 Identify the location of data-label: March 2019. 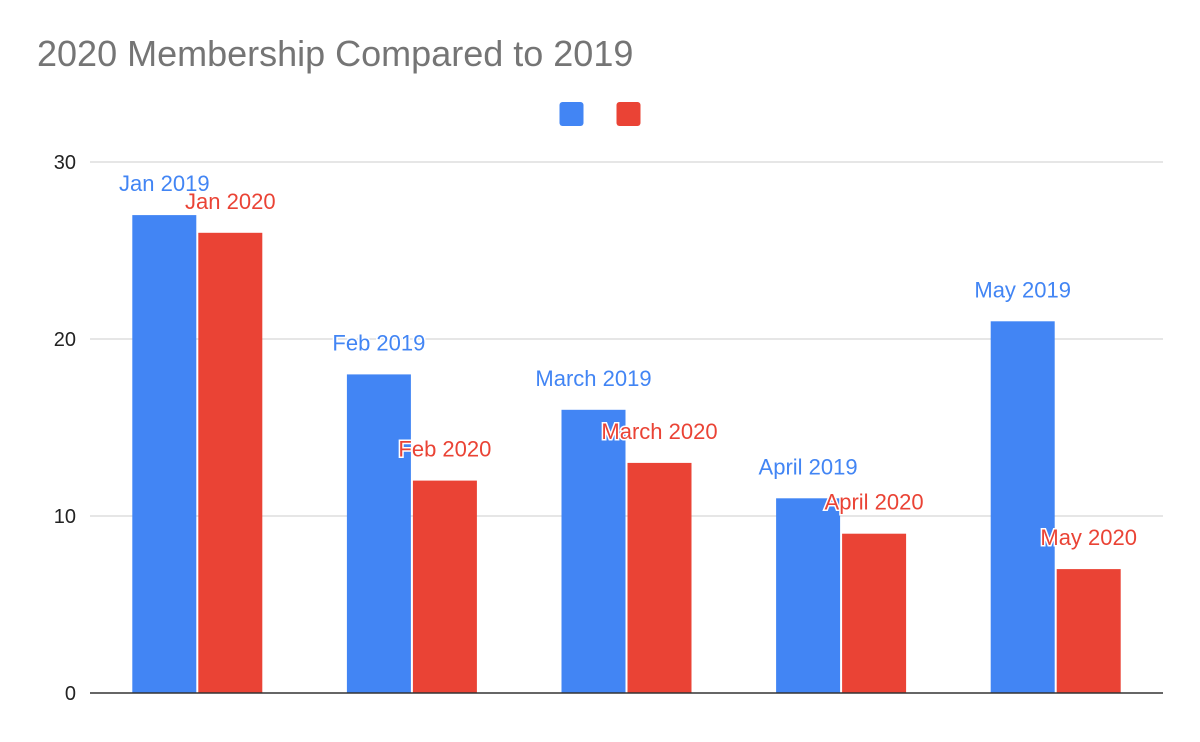
(593, 378).